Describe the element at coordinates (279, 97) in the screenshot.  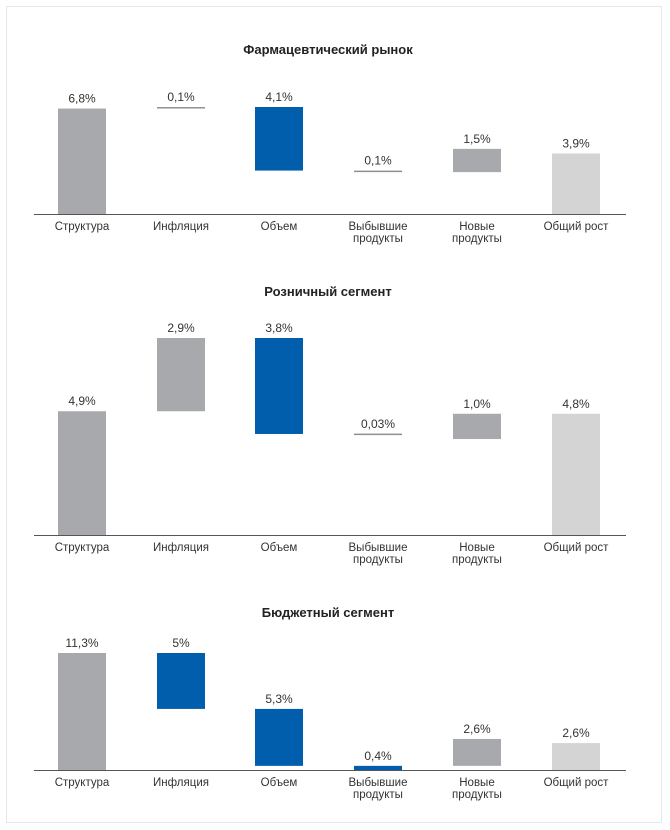
I see `data-label: 4,1%` at that location.